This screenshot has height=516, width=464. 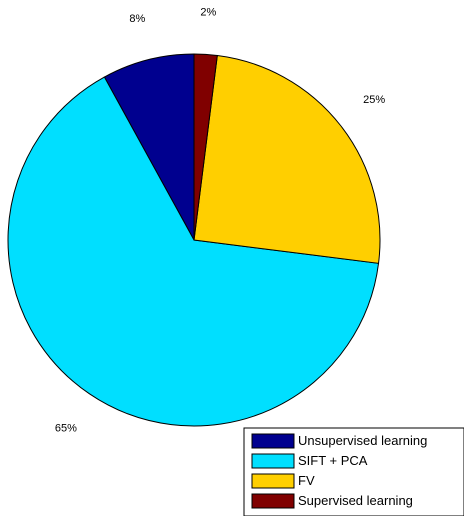 What do you see at coordinates (362, 440) in the screenshot?
I see `legend-label-unsupervised-learning: Unsupervised learning` at bounding box center [362, 440].